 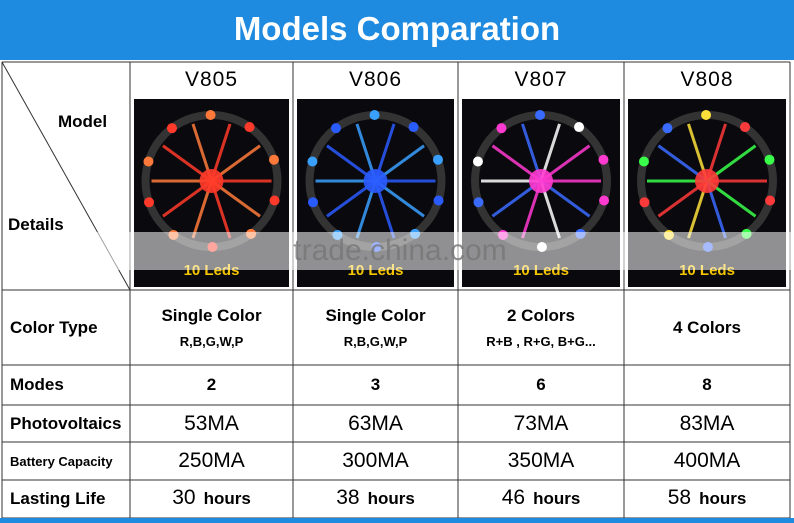 I want to click on cell-group: 46 hours, so click(x=541, y=499).